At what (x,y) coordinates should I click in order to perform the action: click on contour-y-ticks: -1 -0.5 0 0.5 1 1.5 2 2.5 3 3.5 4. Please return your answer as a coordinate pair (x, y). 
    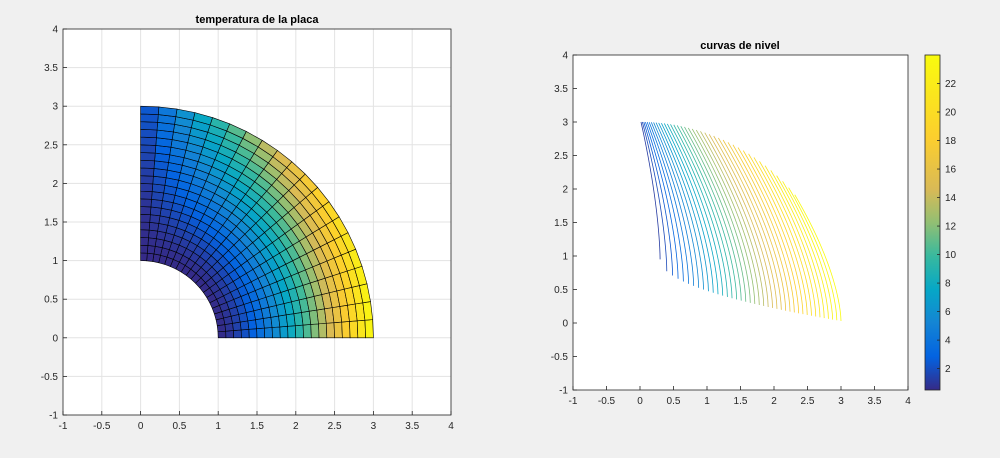
    Looking at the image, I should click on (564, 224).